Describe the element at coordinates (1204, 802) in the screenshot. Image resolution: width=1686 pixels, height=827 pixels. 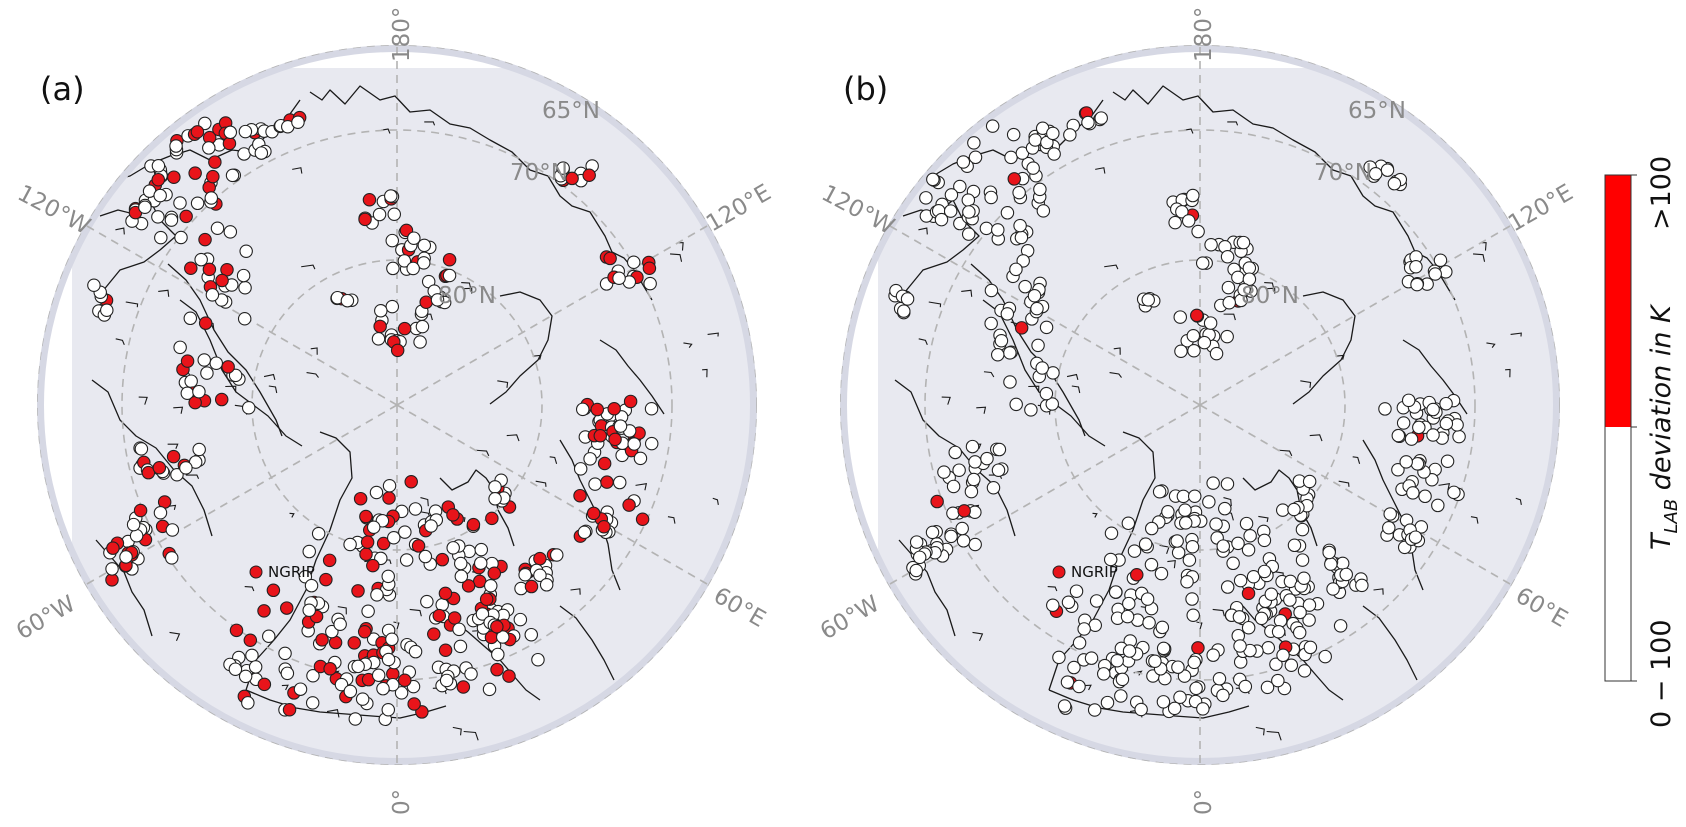
I see `lon-label-0: 0°` at that location.